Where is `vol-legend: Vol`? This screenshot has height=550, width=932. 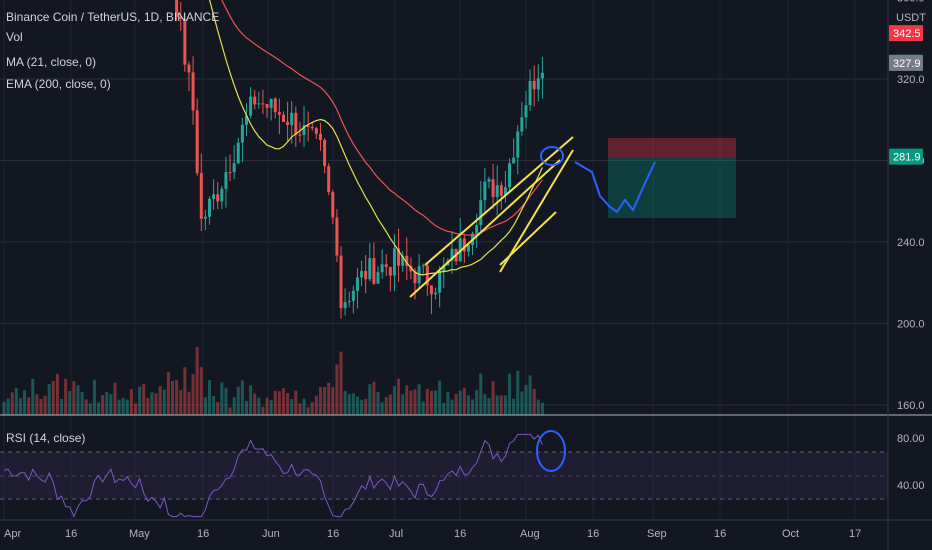 vol-legend: Vol is located at coordinates (14, 37).